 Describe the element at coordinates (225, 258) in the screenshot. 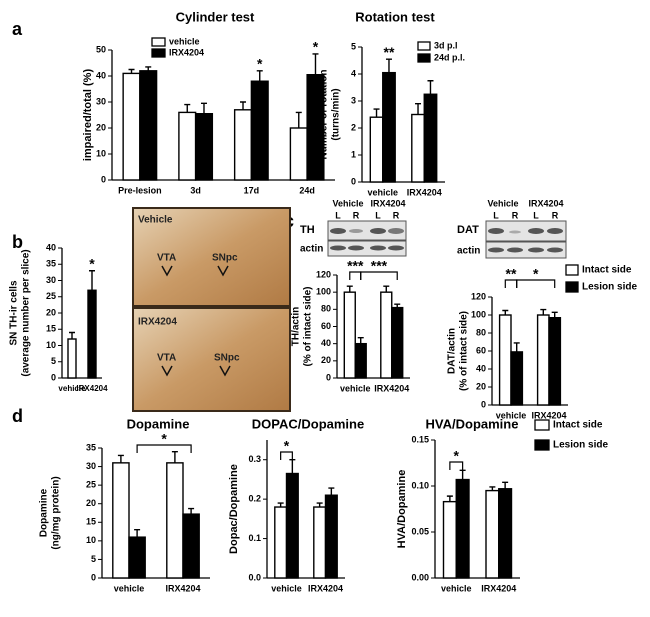

I see `micrograph-label: SNpc` at that location.